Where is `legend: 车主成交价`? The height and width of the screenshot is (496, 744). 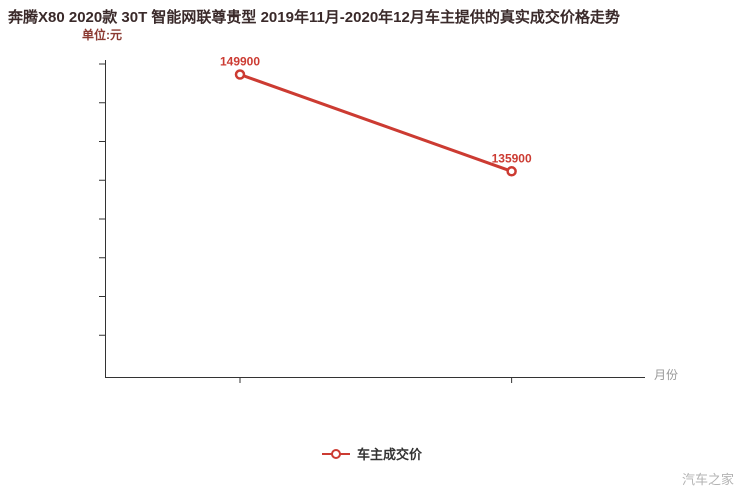 legend: 车主成交价 is located at coordinates (372, 453).